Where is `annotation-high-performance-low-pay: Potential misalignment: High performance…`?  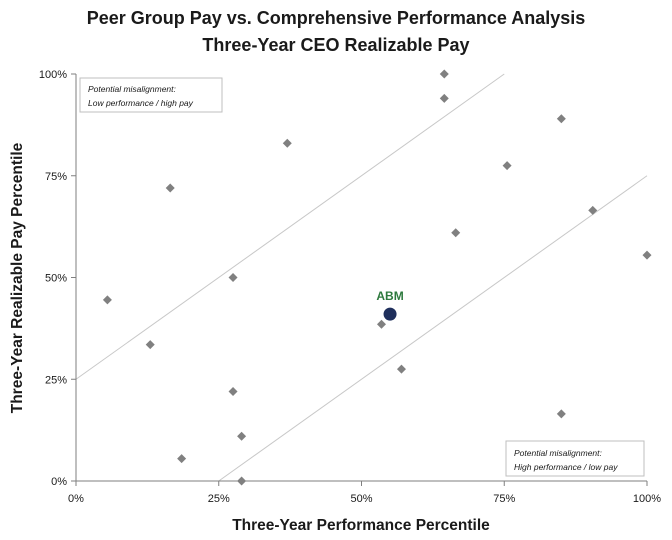
annotation-high-performance-low-pay: Potential misalignment: High performance… is located at coordinates (575, 458).